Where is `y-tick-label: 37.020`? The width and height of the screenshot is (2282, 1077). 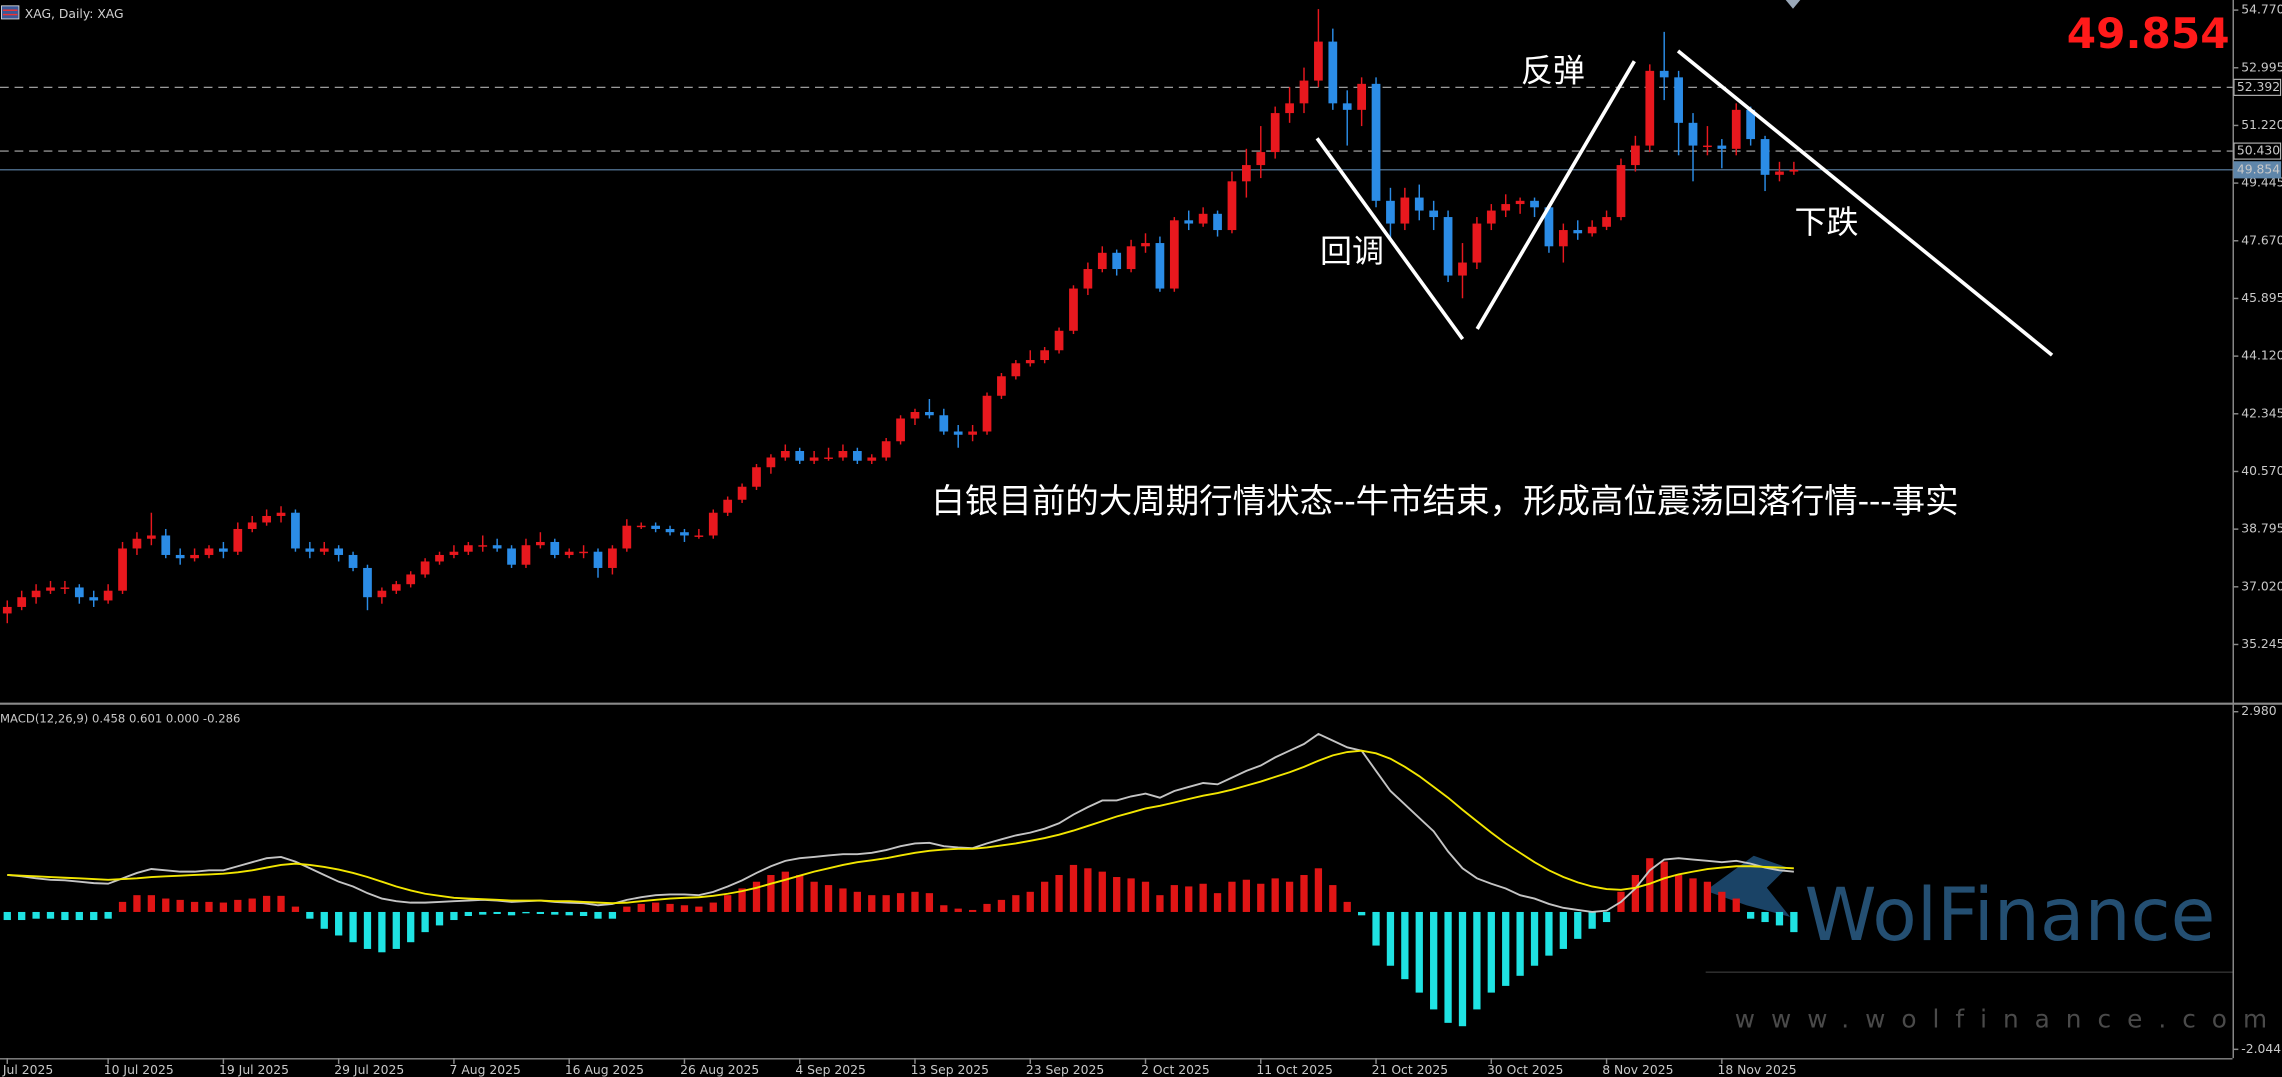 y-tick-label: 37.020 is located at coordinates (2261, 586).